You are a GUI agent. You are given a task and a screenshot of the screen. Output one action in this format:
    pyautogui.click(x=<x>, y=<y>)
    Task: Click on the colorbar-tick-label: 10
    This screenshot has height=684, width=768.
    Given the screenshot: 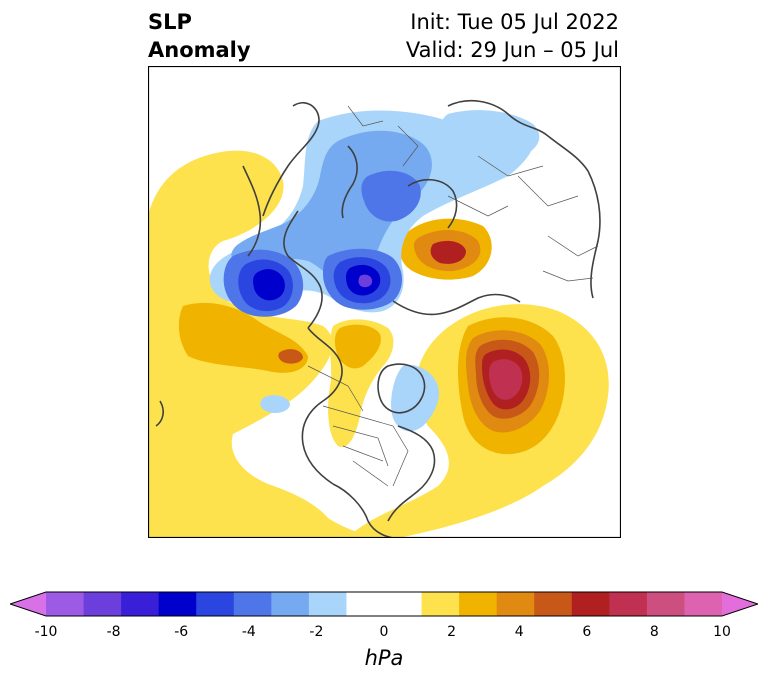 What is the action you would take?
    pyautogui.click(x=722, y=632)
    